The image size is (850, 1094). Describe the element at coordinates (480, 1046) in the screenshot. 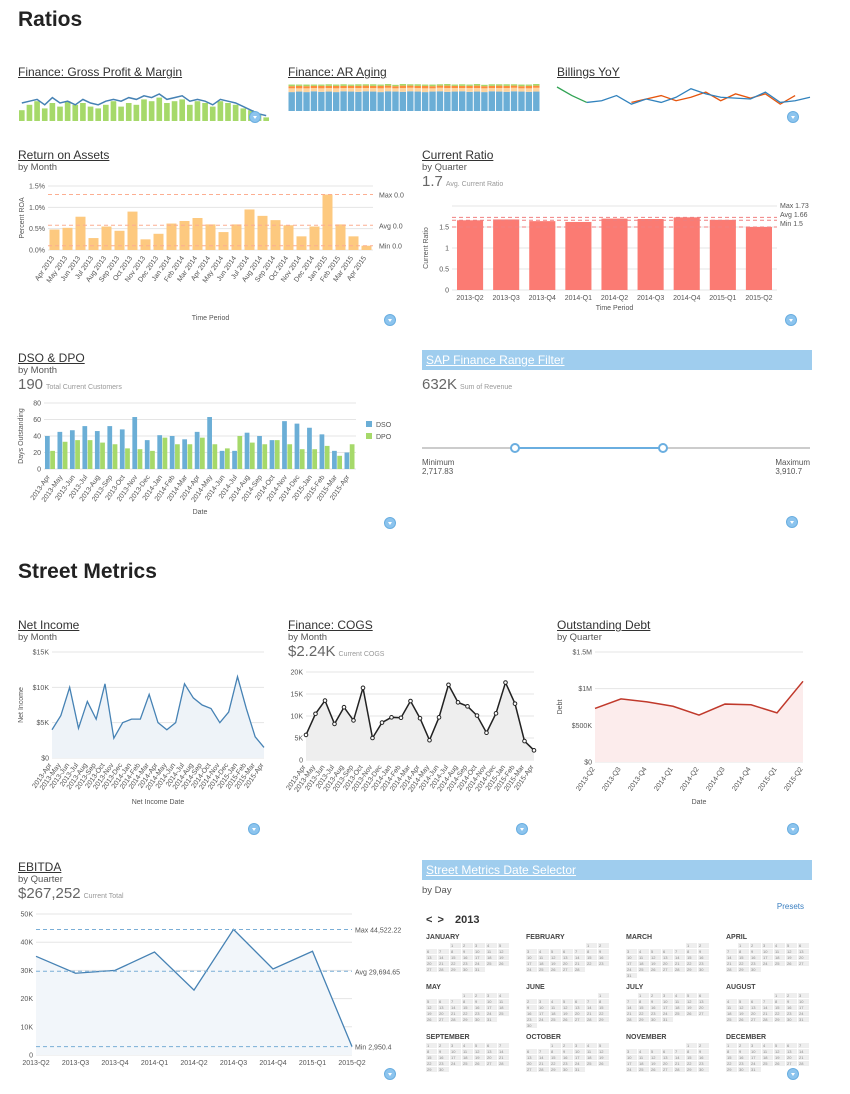

I see `day-cell: 5` at that location.